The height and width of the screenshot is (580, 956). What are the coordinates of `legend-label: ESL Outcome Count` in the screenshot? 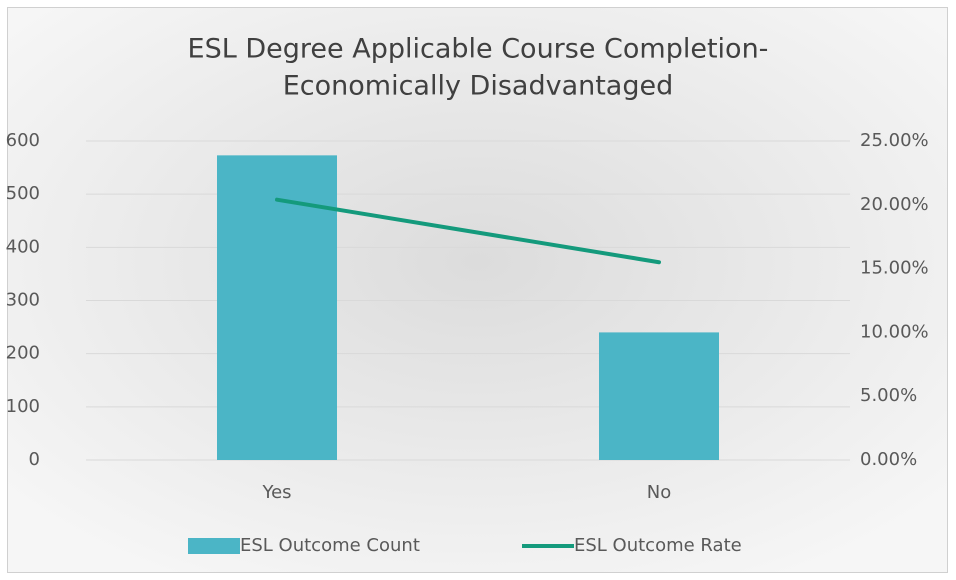 It's located at (330, 545).